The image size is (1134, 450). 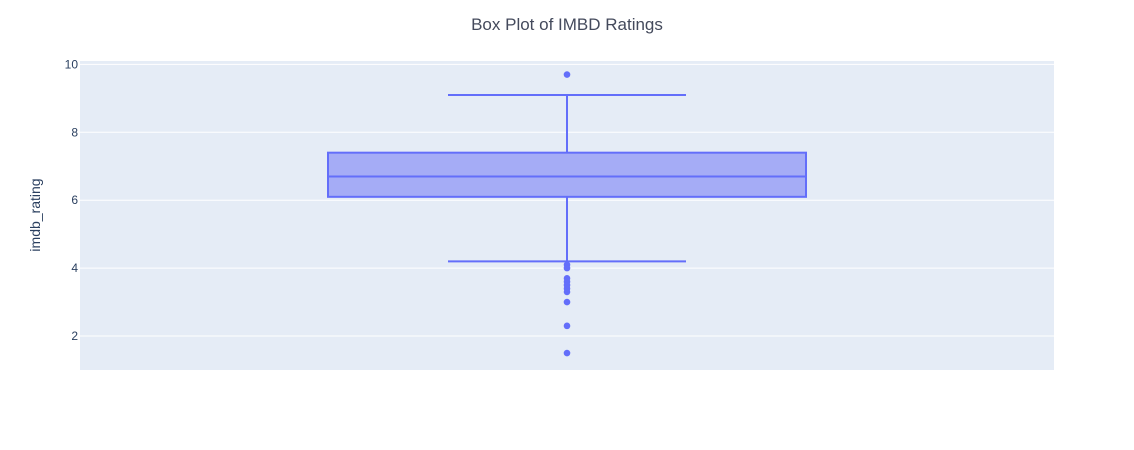 I want to click on y-tick-labels: 2 4 6 8 10, so click(x=72, y=200).